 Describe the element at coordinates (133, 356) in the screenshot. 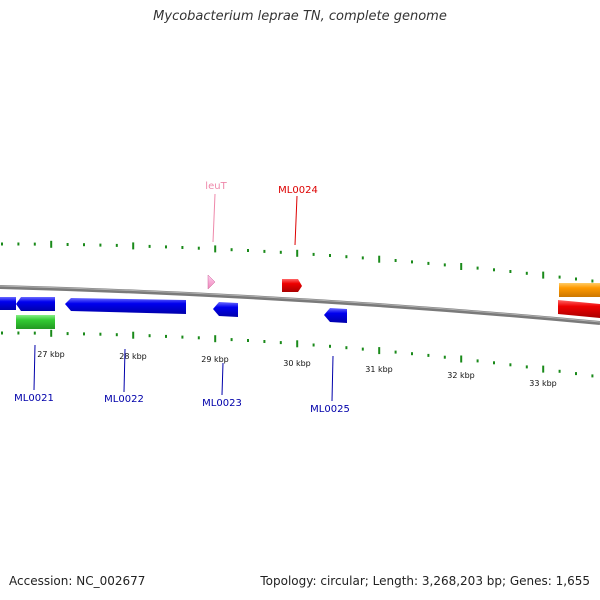

I see `scale-label-28kbp: 28 kbp` at that location.